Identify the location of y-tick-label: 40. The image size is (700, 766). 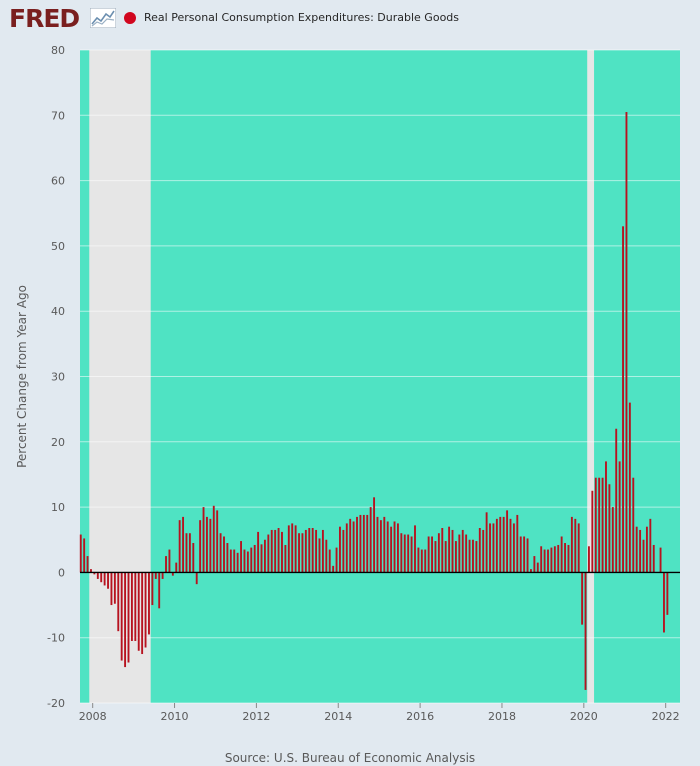
(58, 311).